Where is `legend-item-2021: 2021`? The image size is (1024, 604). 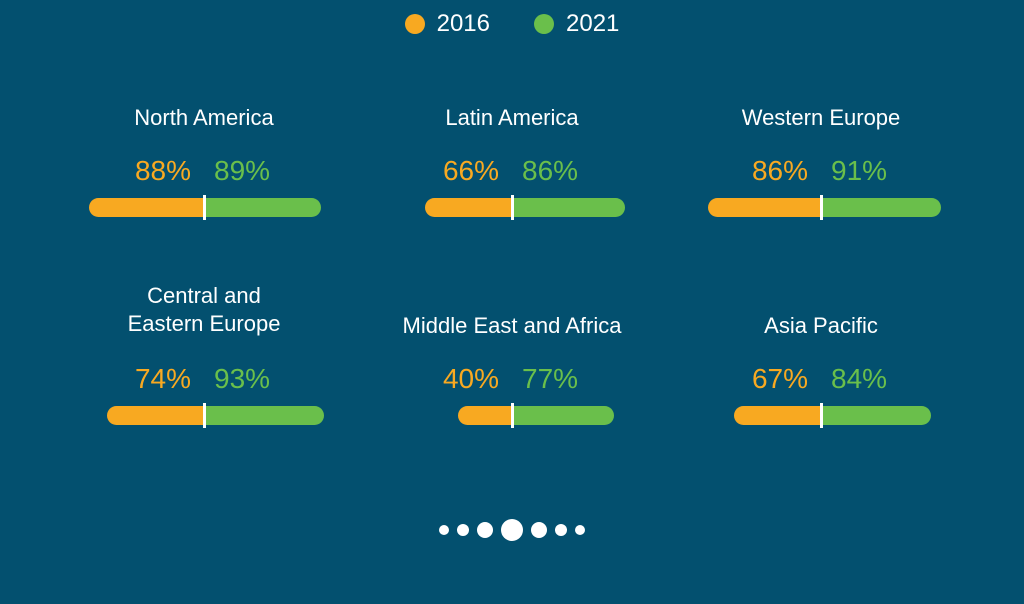
legend-item-2021: 2021 is located at coordinates (576, 24).